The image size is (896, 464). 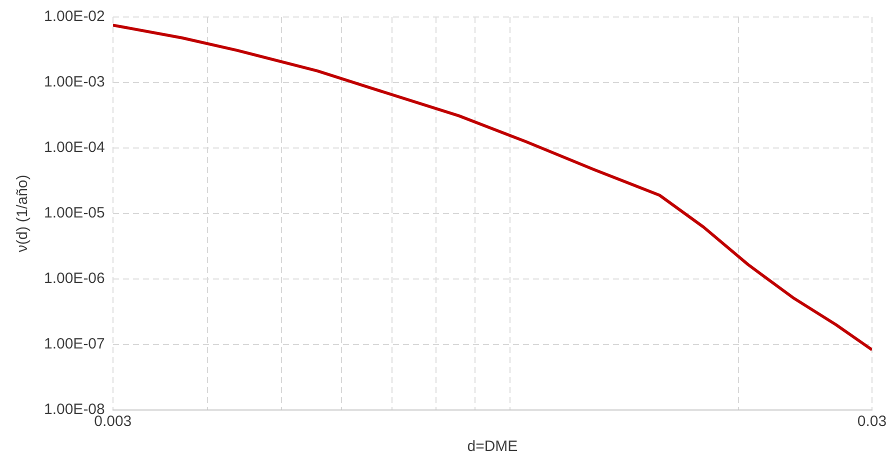 I want to click on y-axis-title: ν(d) (1/año), so click(x=23, y=213).